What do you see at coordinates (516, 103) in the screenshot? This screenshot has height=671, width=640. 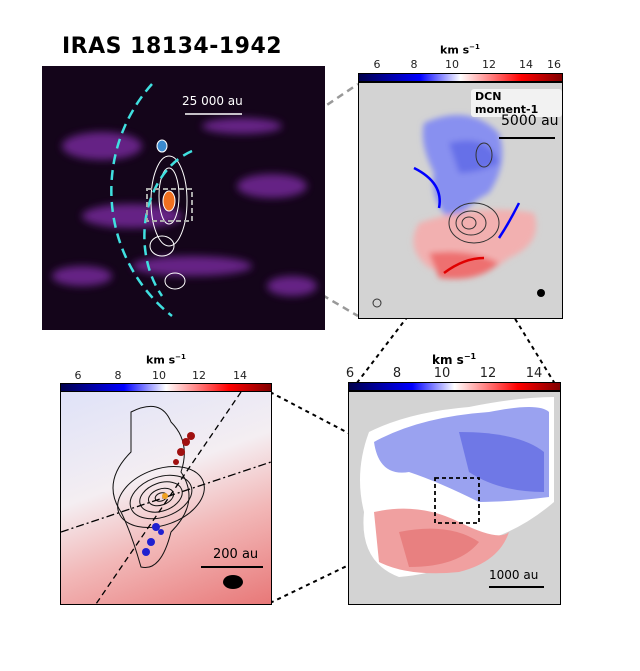 I see `panel-b-map-label: DCN moment-1` at bounding box center [516, 103].